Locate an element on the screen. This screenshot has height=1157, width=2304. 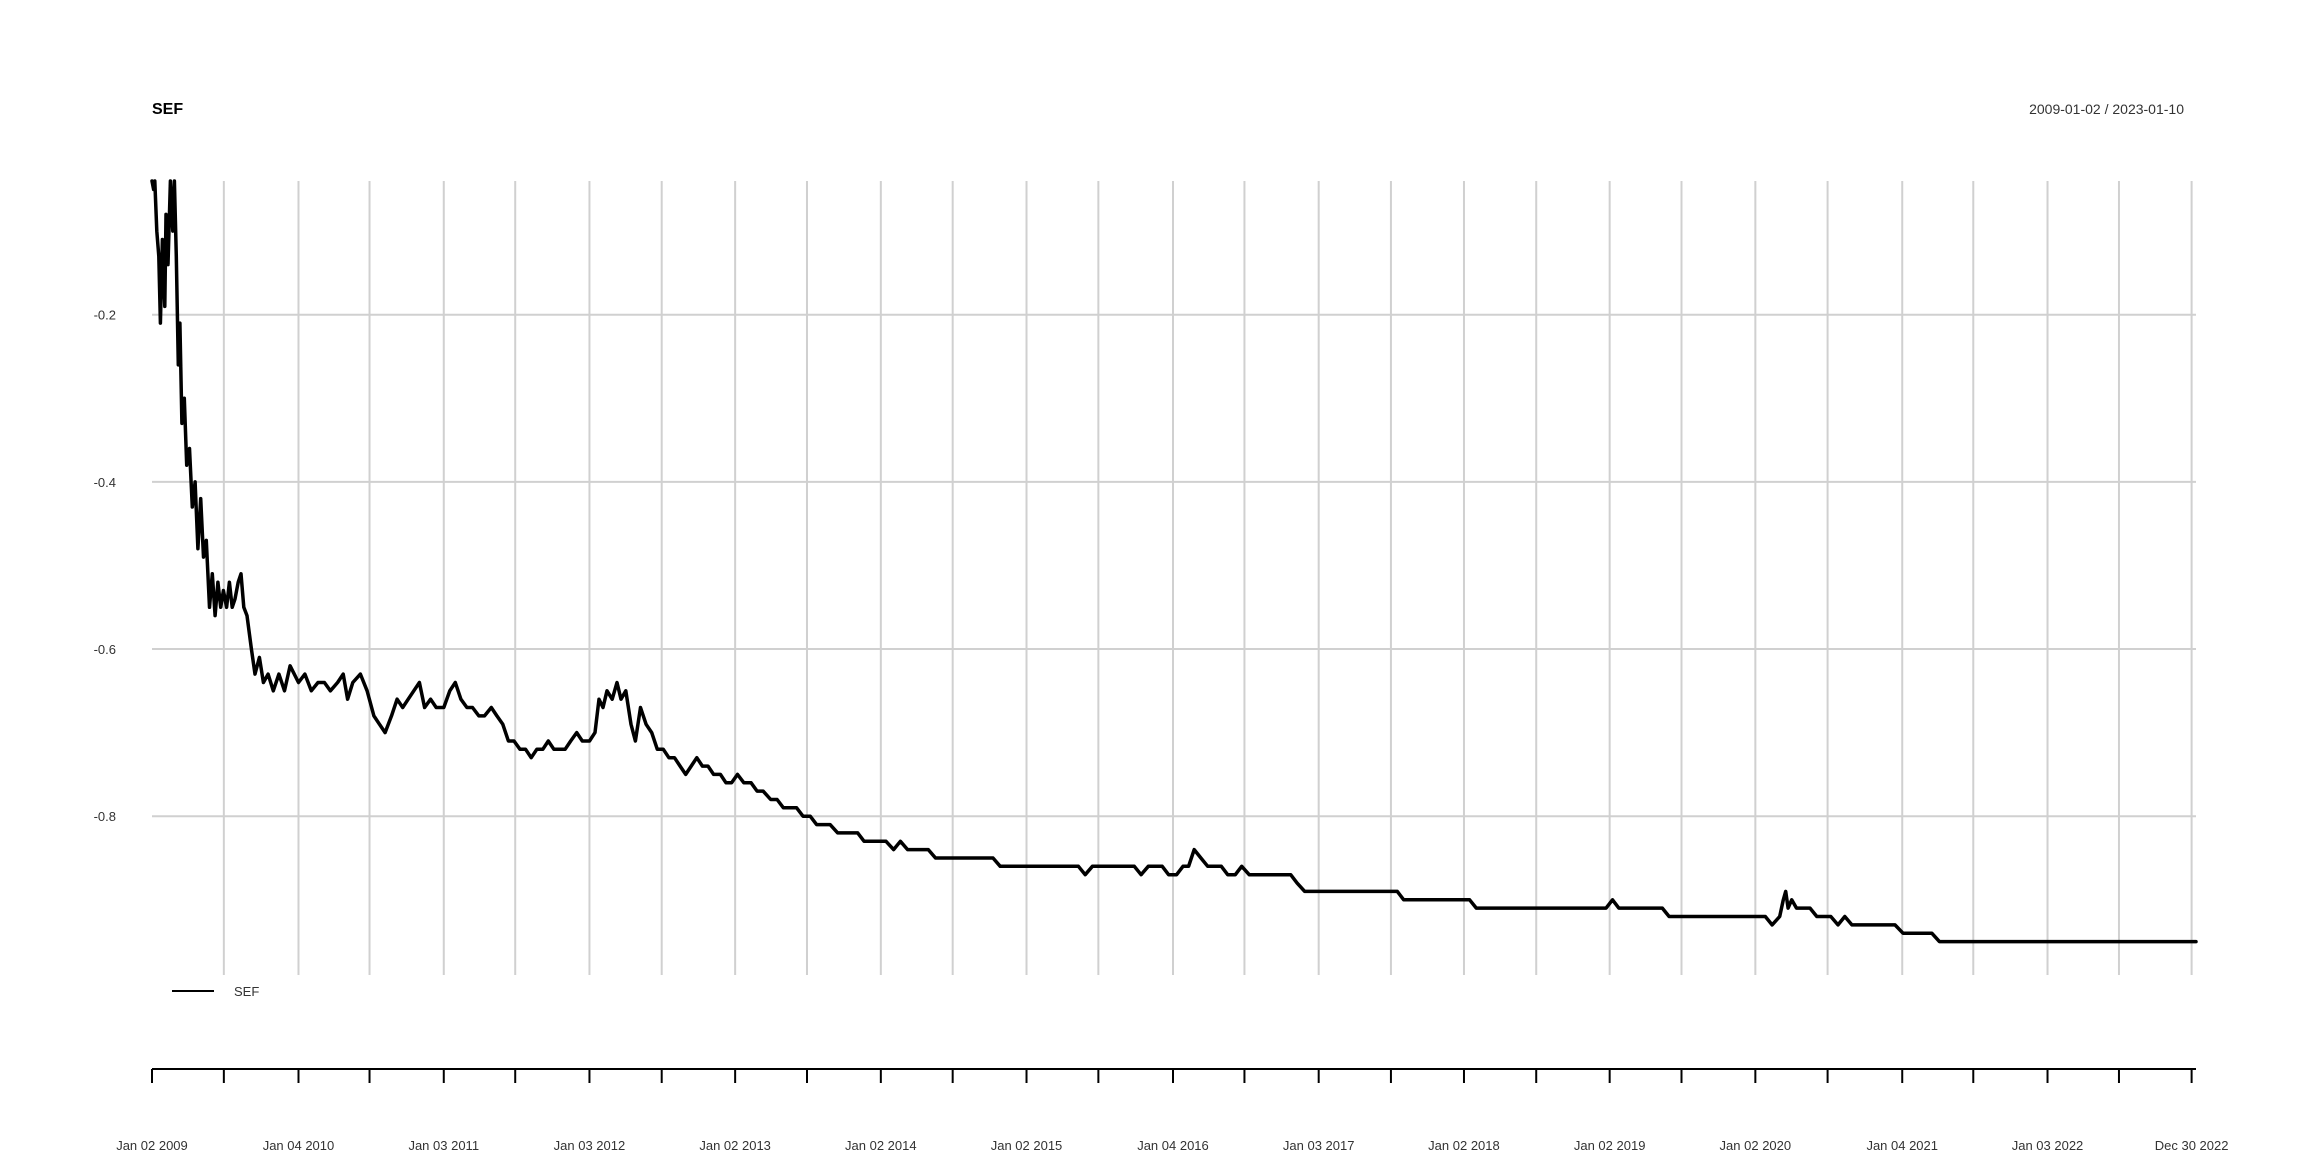
legend: SEF is located at coordinates (215, 991).